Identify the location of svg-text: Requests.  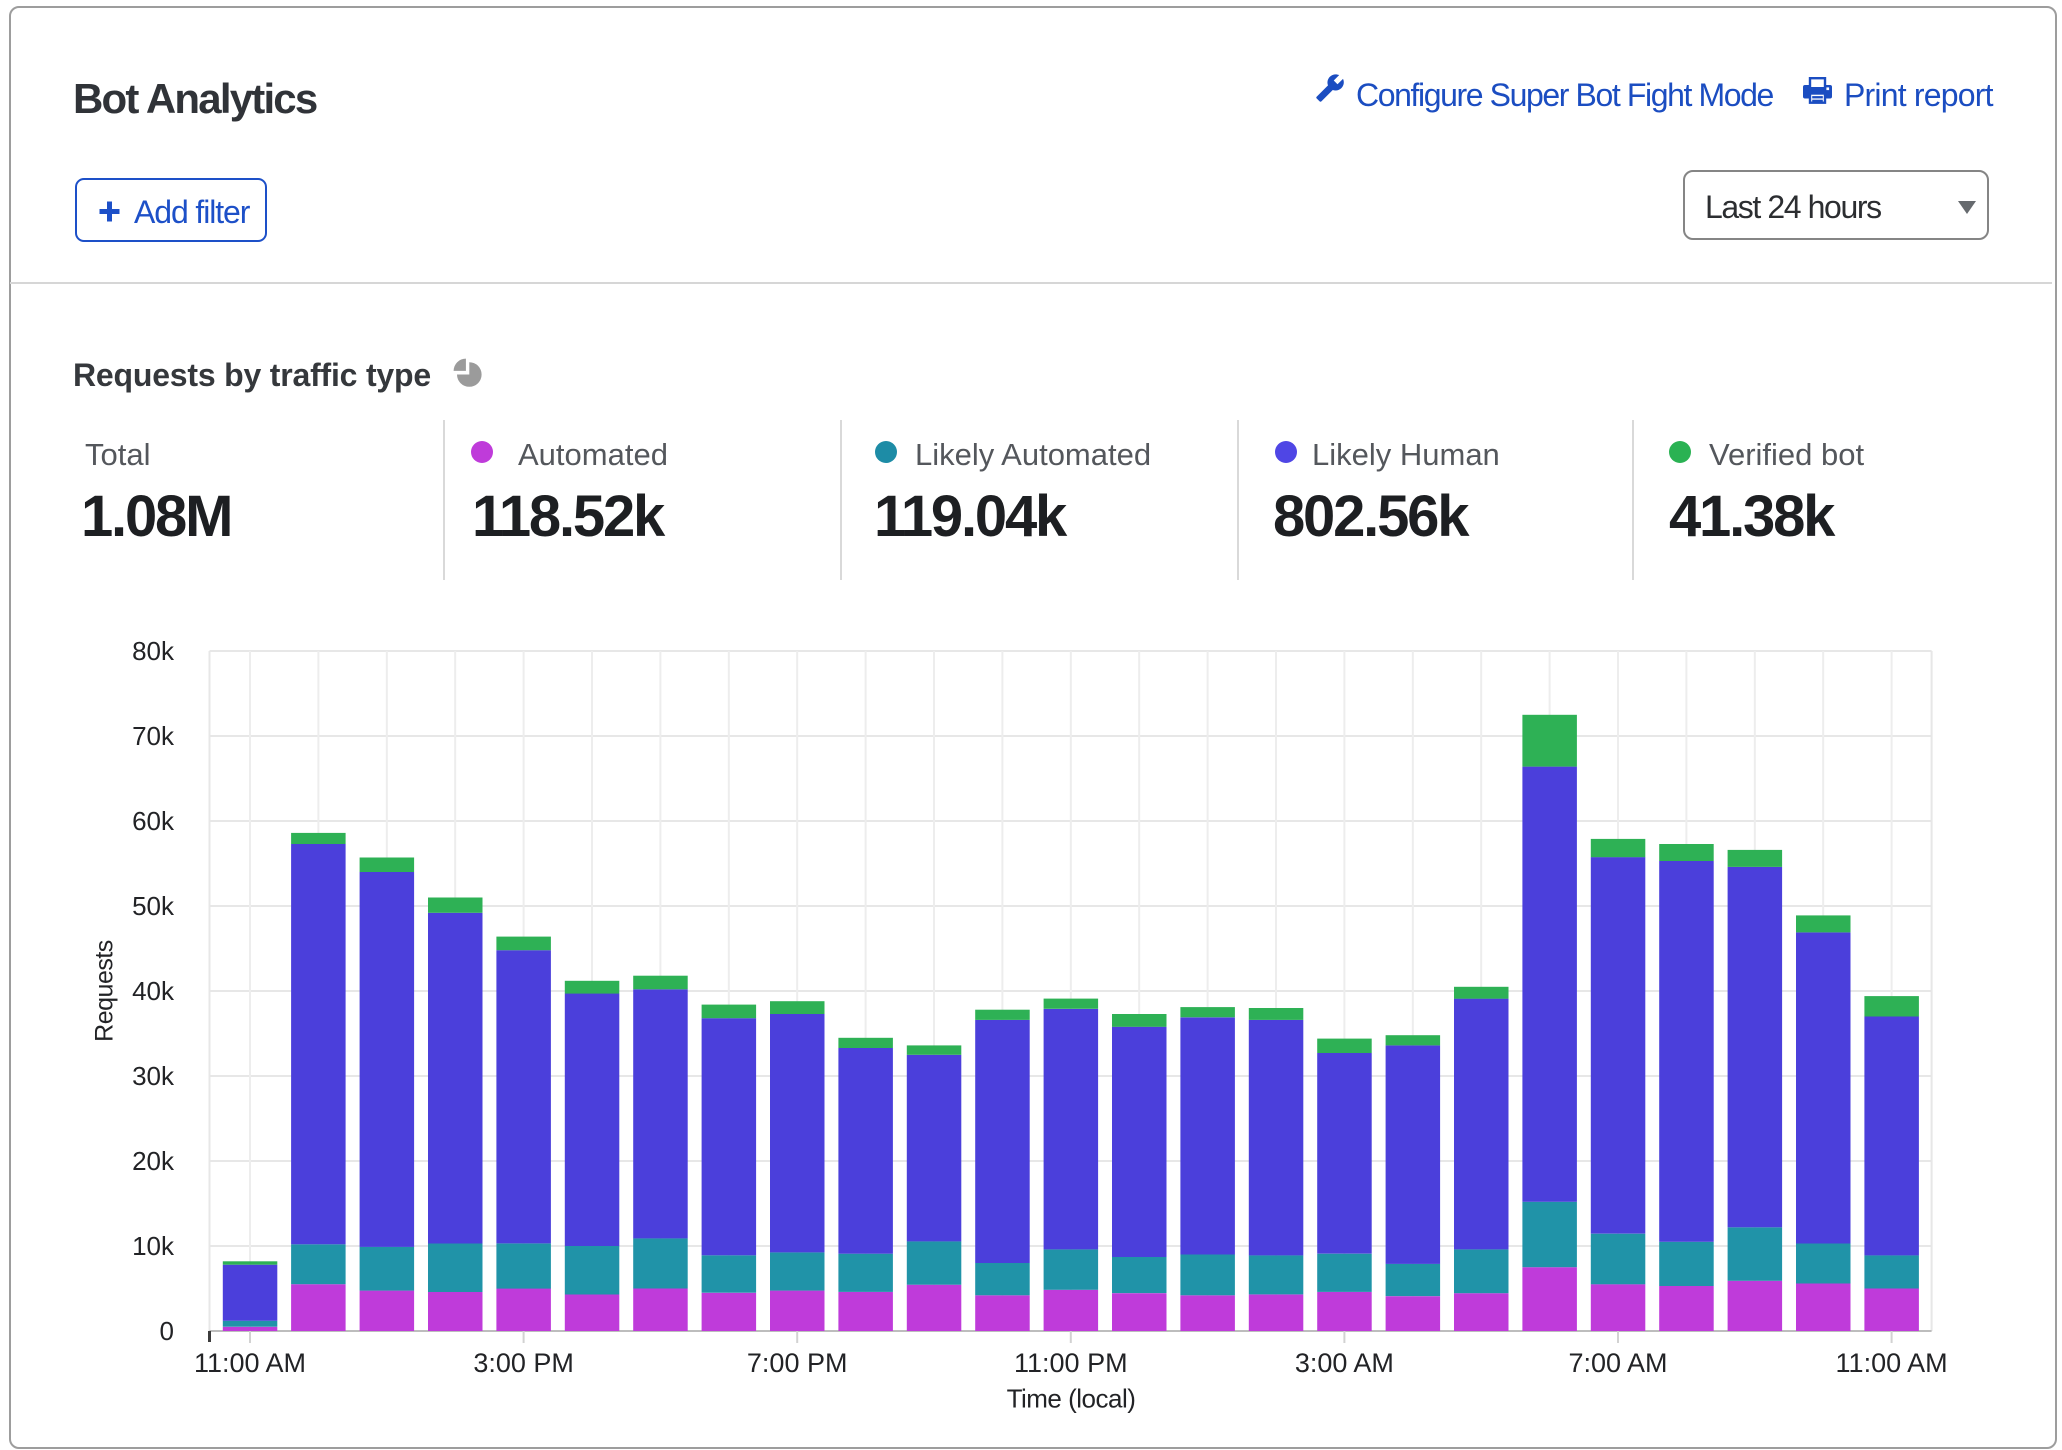
(105, 991).